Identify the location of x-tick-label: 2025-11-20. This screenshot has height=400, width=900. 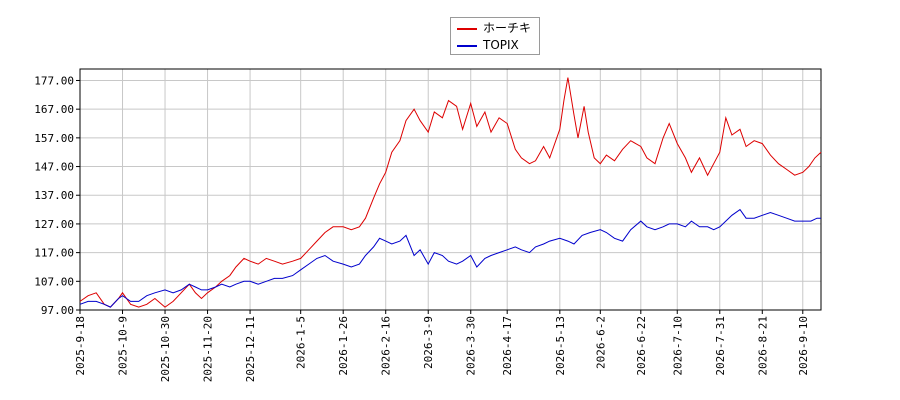
(208, 349).